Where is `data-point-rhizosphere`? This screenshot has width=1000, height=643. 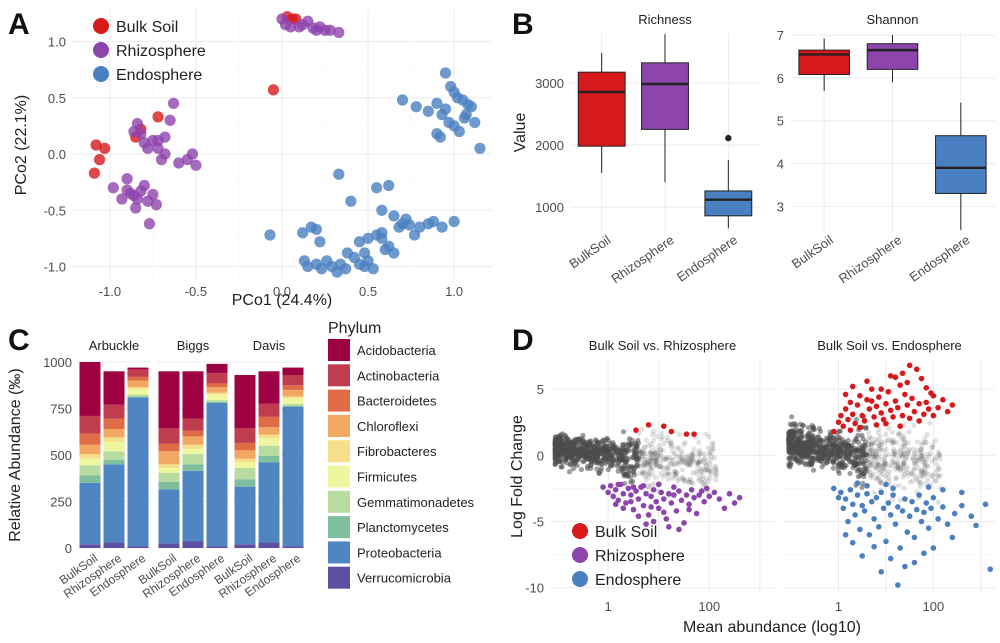
data-point-rhizosphere is located at coordinates (113, 188).